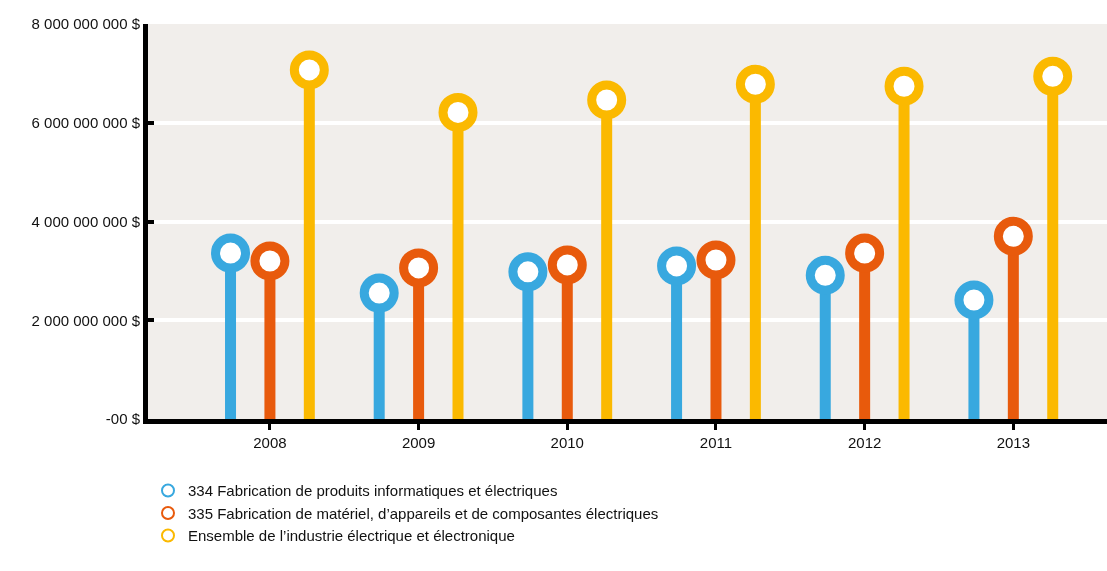  Describe the element at coordinates (351, 536) in the screenshot. I see `legend-label: Ensemble de l’industrie électrique et électronique` at that location.